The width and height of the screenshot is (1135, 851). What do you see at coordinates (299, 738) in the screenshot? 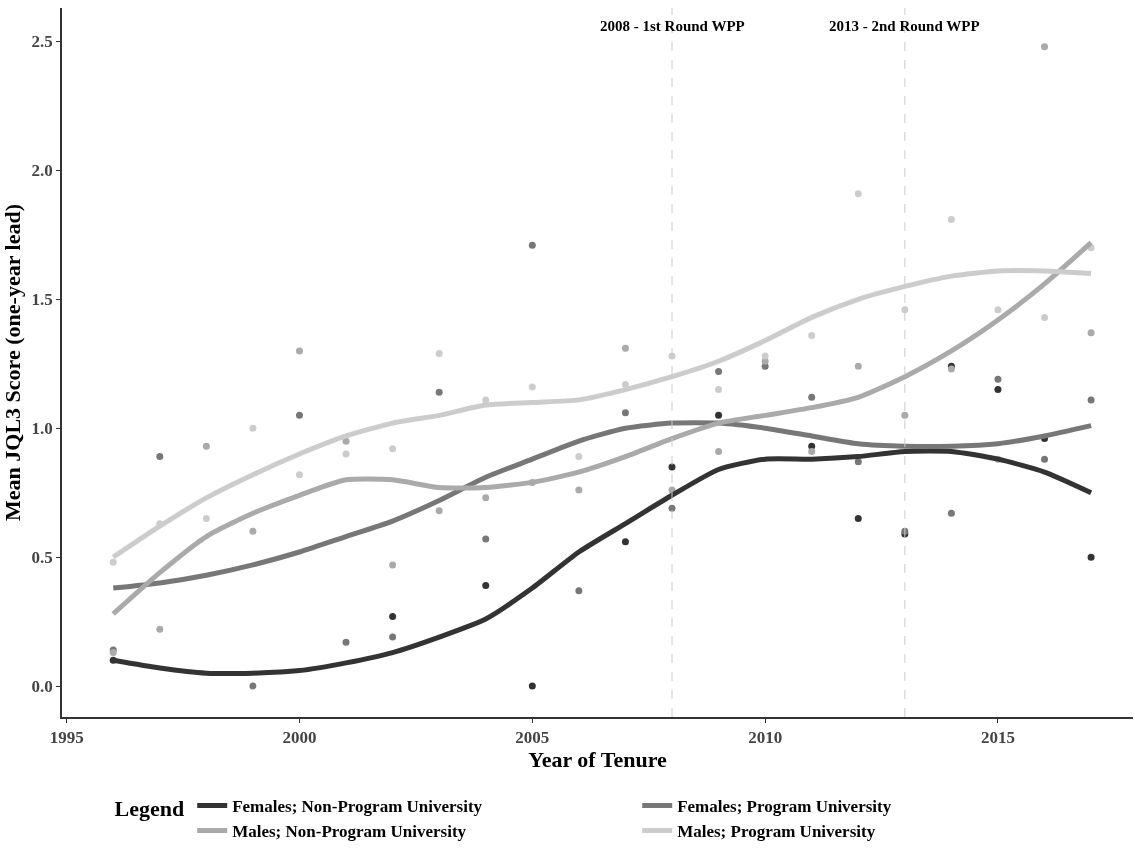
I see `x-tick-label: 2000` at bounding box center [299, 738].